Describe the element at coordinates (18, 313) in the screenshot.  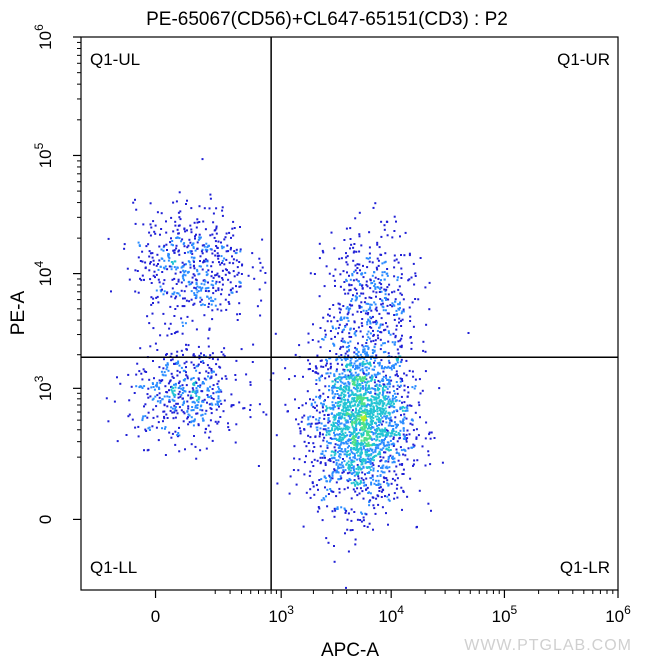
I see `y-axis-label: PE-A` at that location.